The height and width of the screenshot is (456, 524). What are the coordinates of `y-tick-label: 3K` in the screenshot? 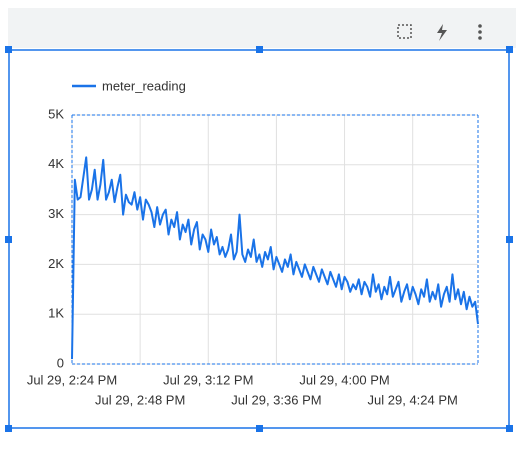 It's located at (56, 213).